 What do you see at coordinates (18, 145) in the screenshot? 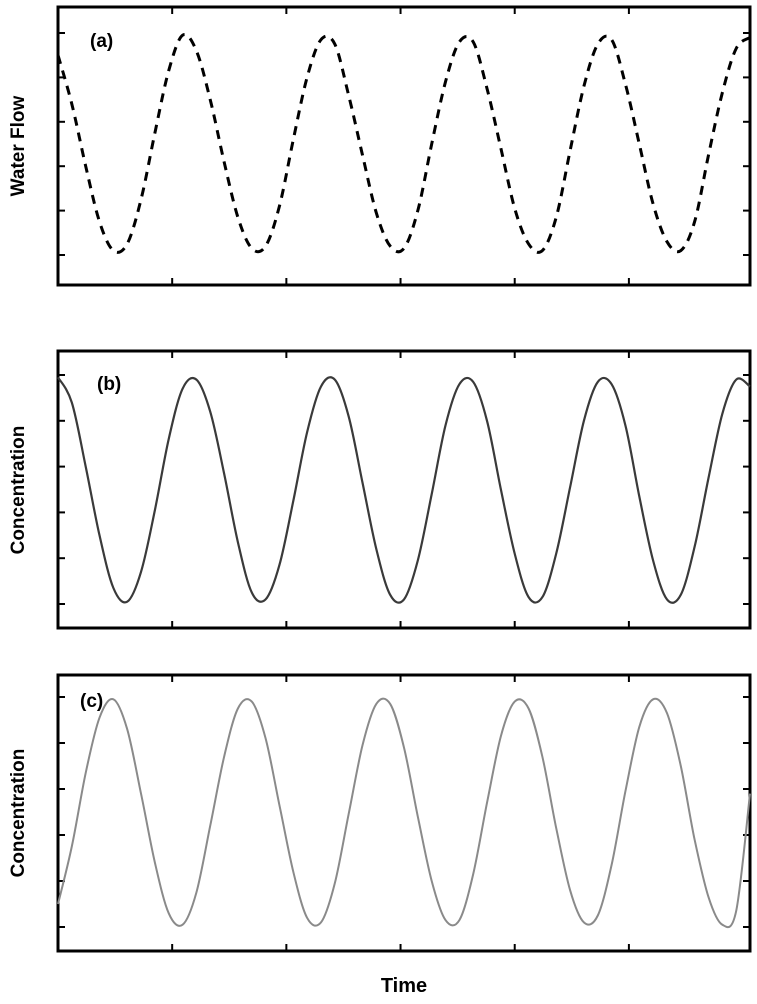
I see `panel-a-ylabel: Water Flow` at bounding box center [18, 145].